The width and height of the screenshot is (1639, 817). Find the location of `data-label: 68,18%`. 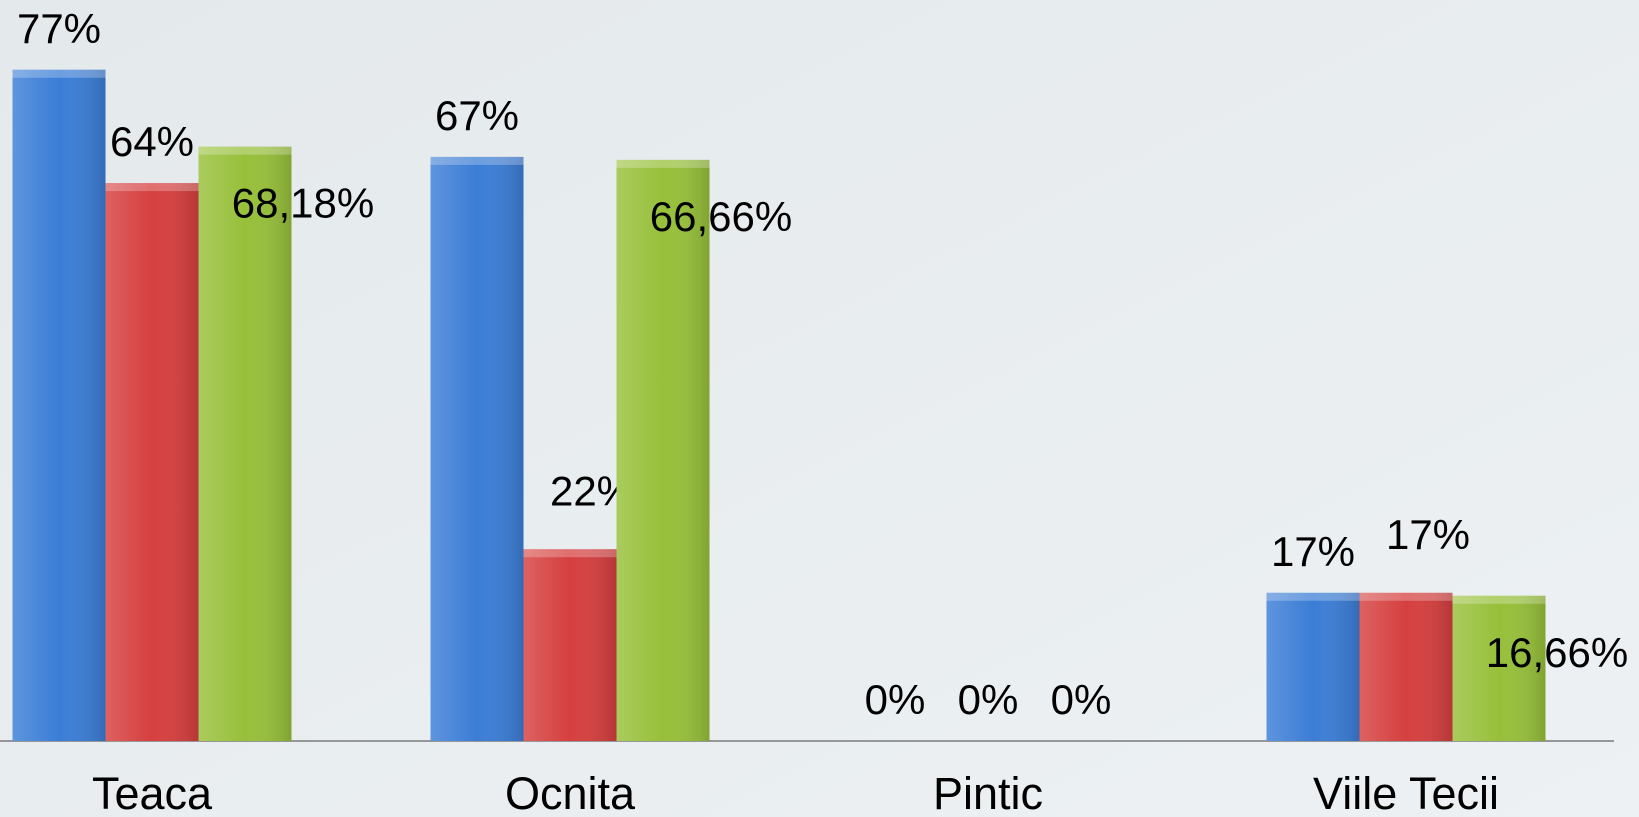

data-label: 68,18% is located at coordinates (303, 203).